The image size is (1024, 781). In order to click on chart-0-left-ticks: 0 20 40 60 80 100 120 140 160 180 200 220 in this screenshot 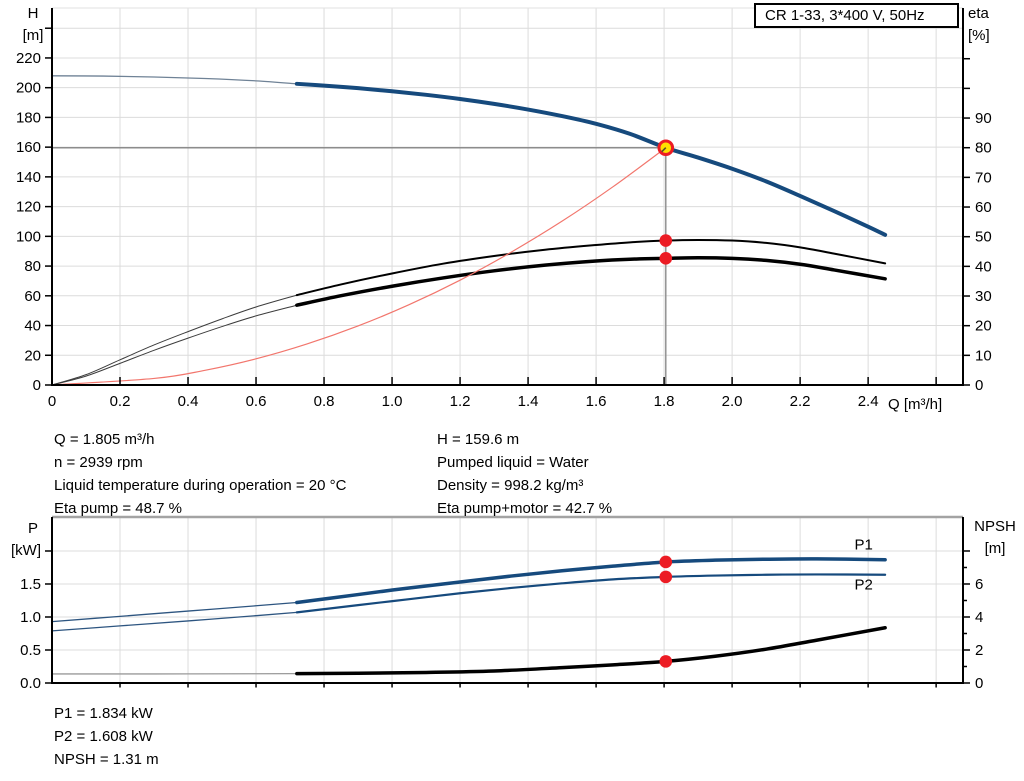, I will do `click(34, 210)`.